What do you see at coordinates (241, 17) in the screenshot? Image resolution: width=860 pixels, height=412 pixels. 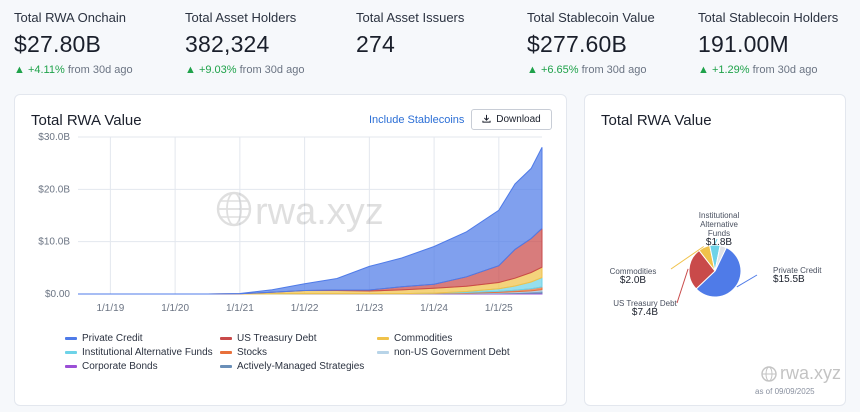 I see `stat-label: Total Asset Holders` at bounding box center [241, 17].